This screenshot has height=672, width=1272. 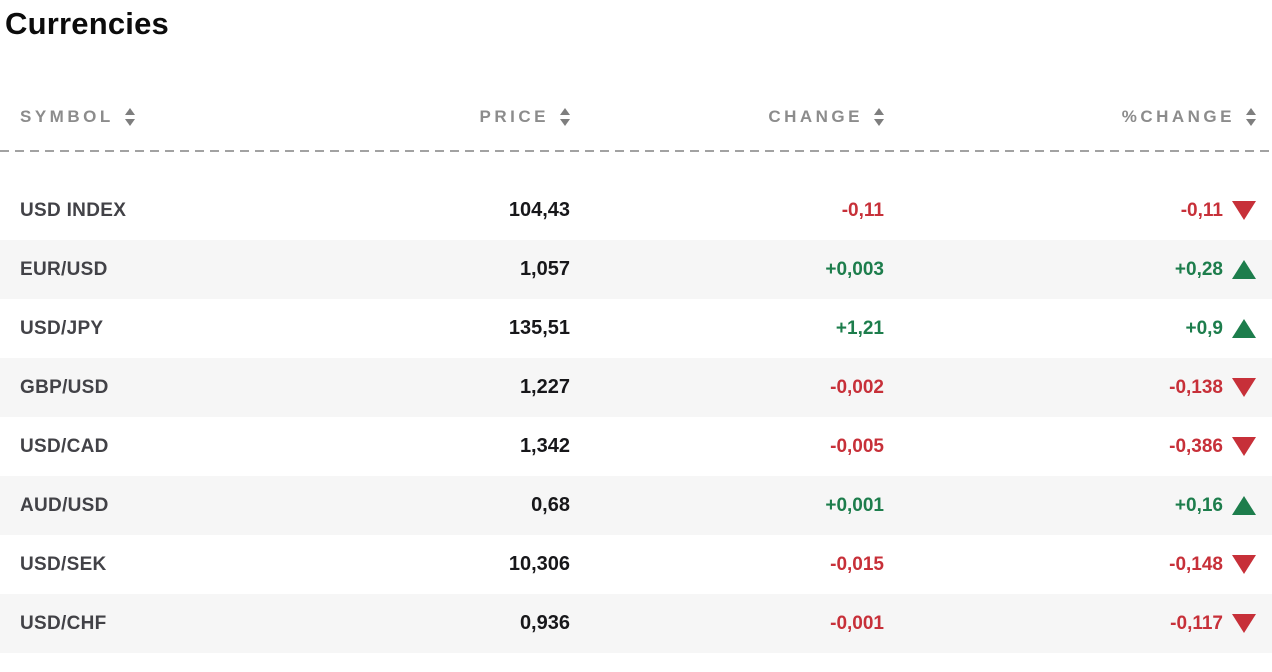 I want to click on pct-change-value: +0,16, so click(x=1198, y=505).